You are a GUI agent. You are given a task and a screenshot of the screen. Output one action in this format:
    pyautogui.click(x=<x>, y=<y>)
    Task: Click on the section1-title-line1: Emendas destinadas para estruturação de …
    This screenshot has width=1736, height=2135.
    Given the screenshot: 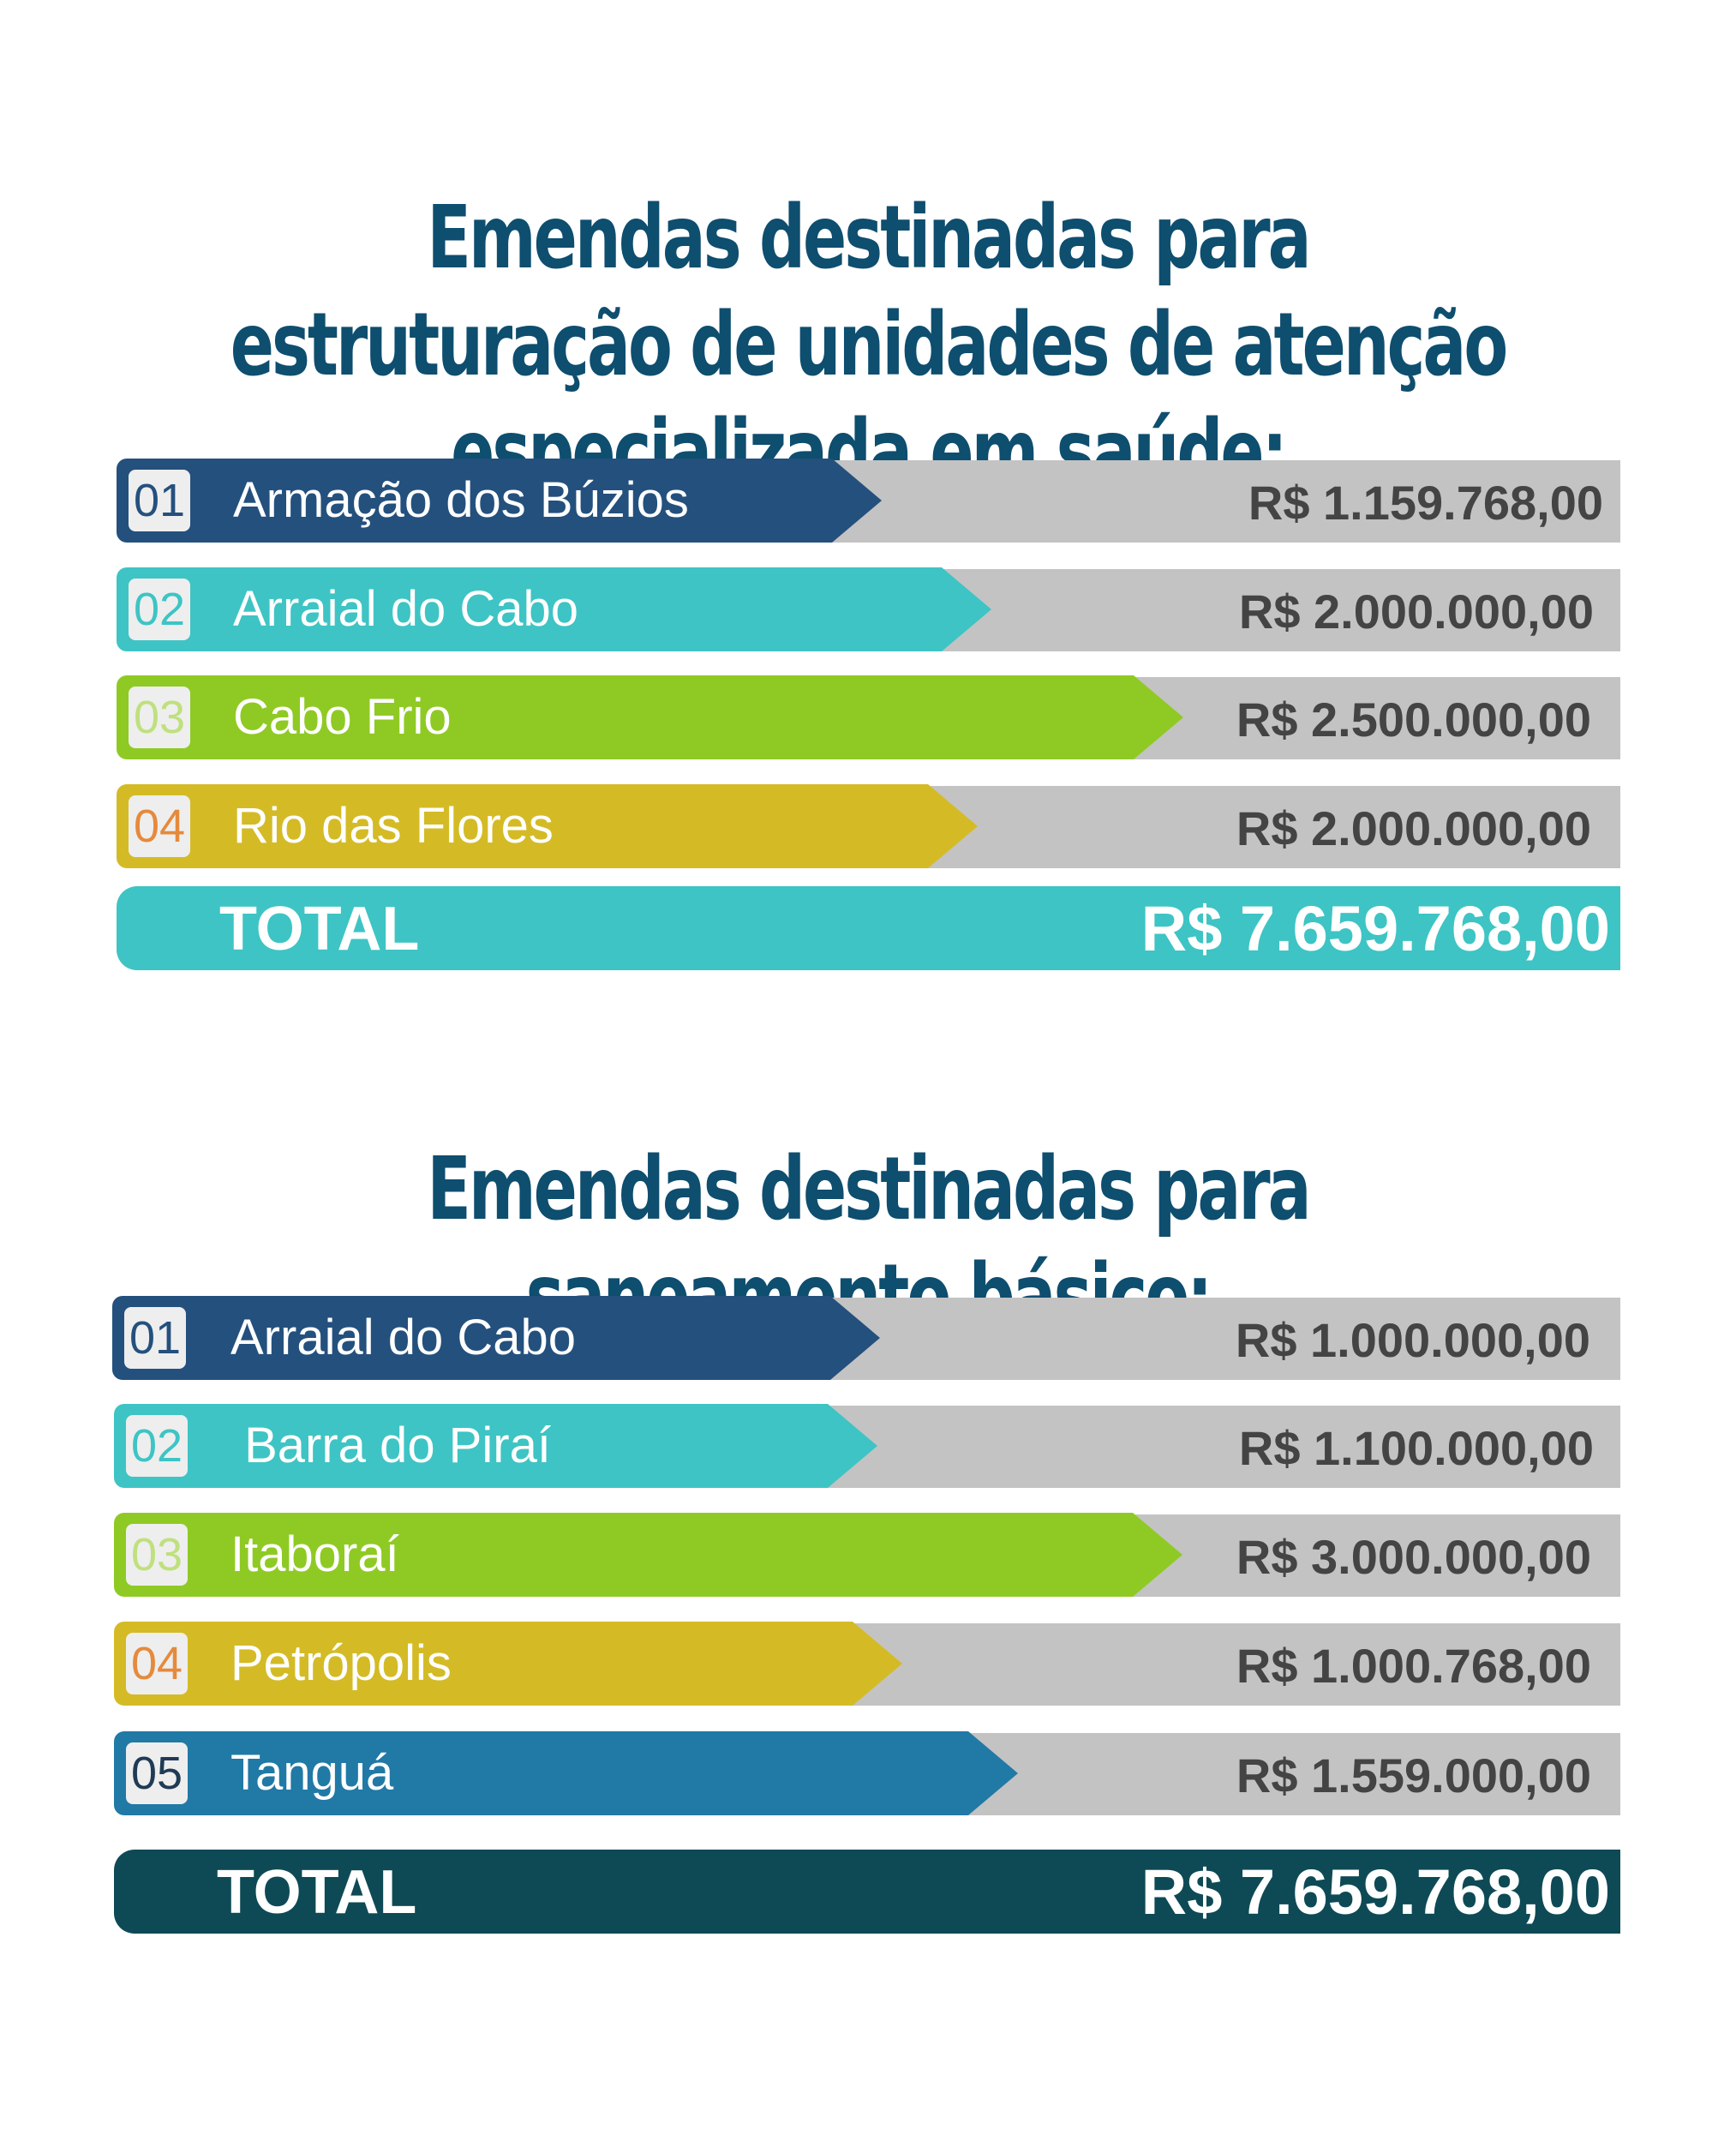 What is the action you would take?
    pyautogui.click(x=869, y=292)
    